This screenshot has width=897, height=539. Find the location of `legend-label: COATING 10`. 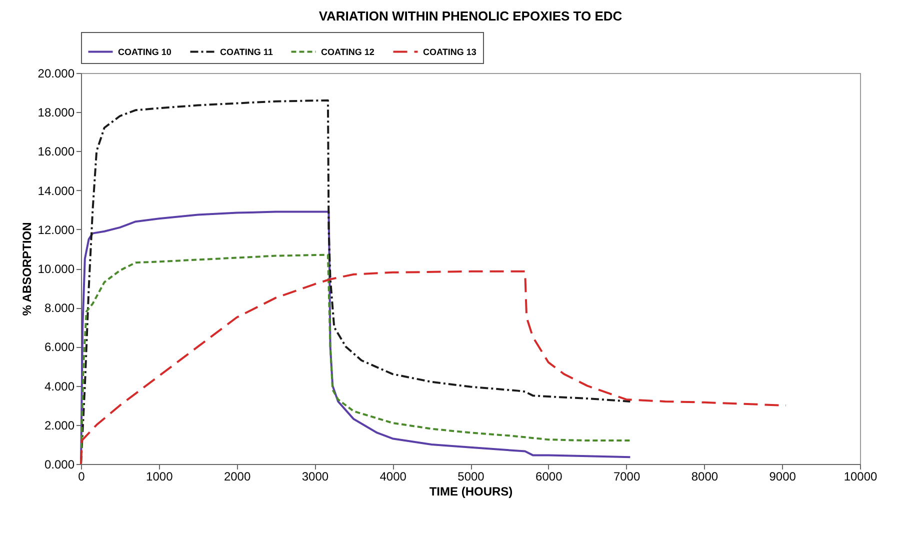

legend-label: COATING 10 is located at coordinates (145, 51).